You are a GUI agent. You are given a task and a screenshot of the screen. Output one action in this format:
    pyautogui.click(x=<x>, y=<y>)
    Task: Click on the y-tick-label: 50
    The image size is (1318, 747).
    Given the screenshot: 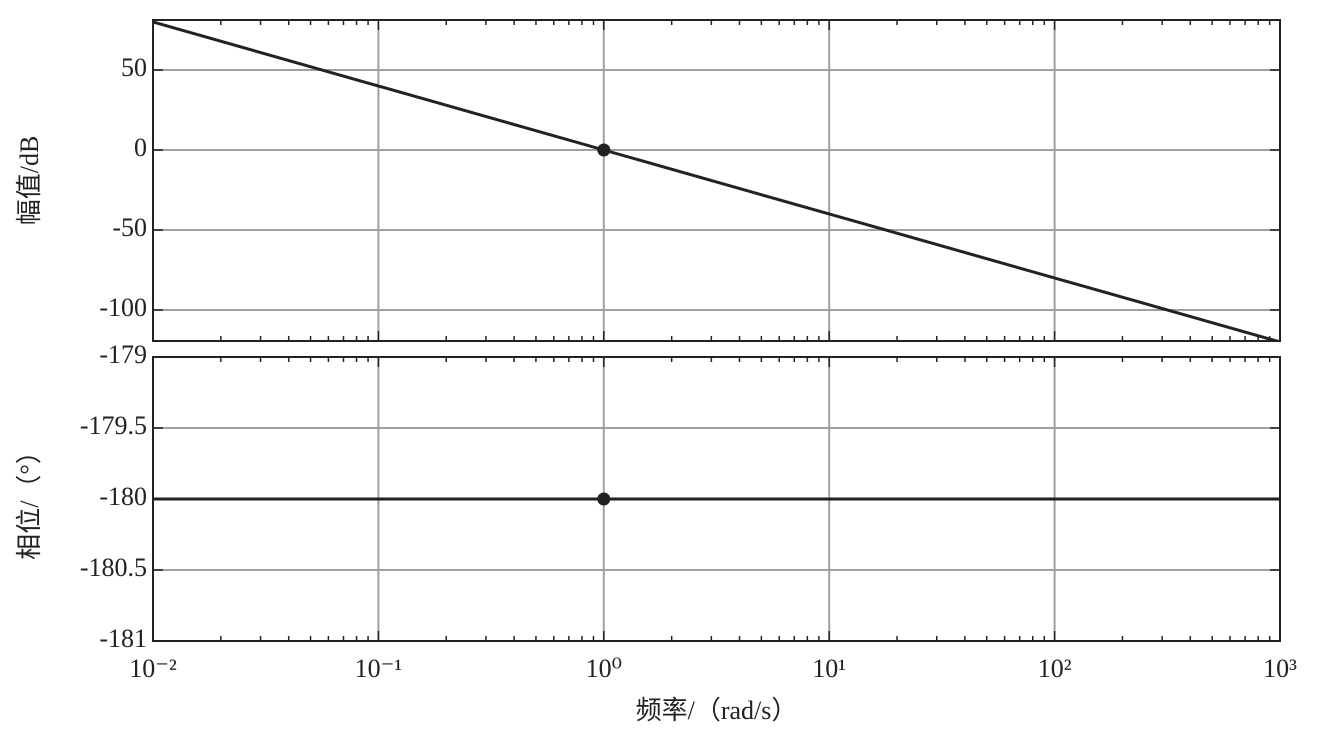 What is the action you would take?
    pyautogui.click(x=134, y=67)
    